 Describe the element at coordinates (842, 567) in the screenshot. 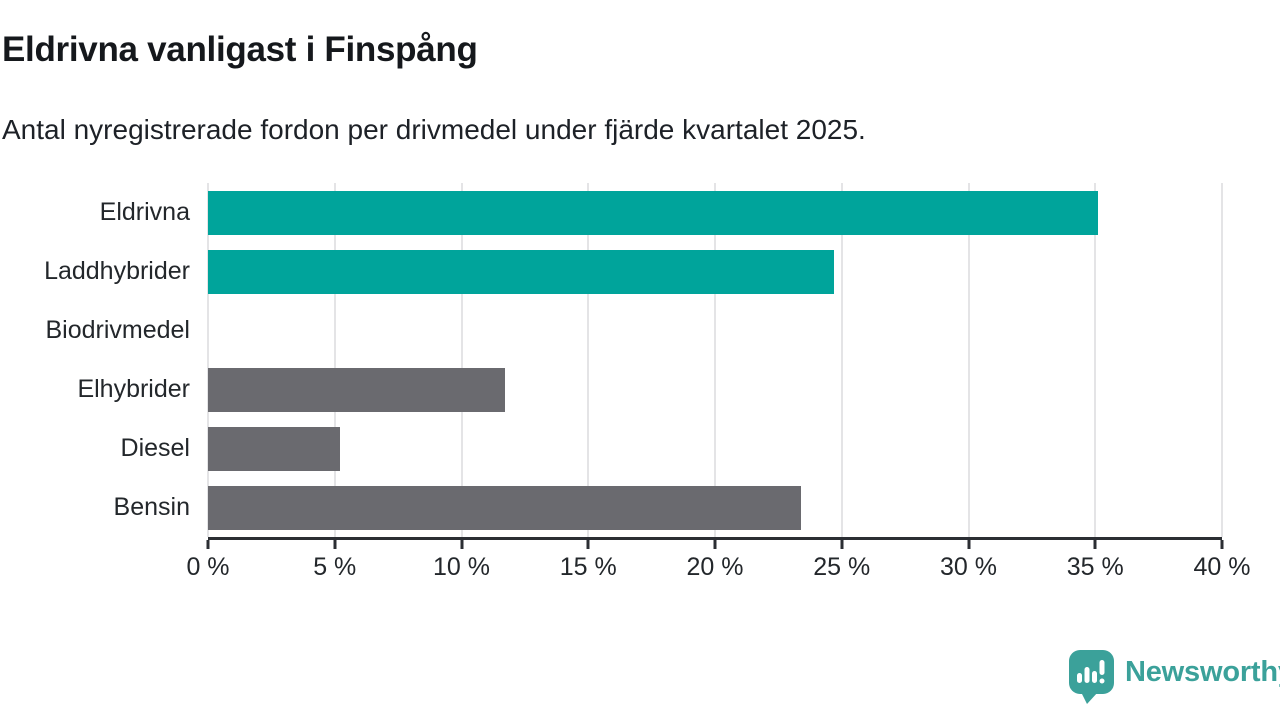

I see `axis-tick-label-25: 25 %` at that location.